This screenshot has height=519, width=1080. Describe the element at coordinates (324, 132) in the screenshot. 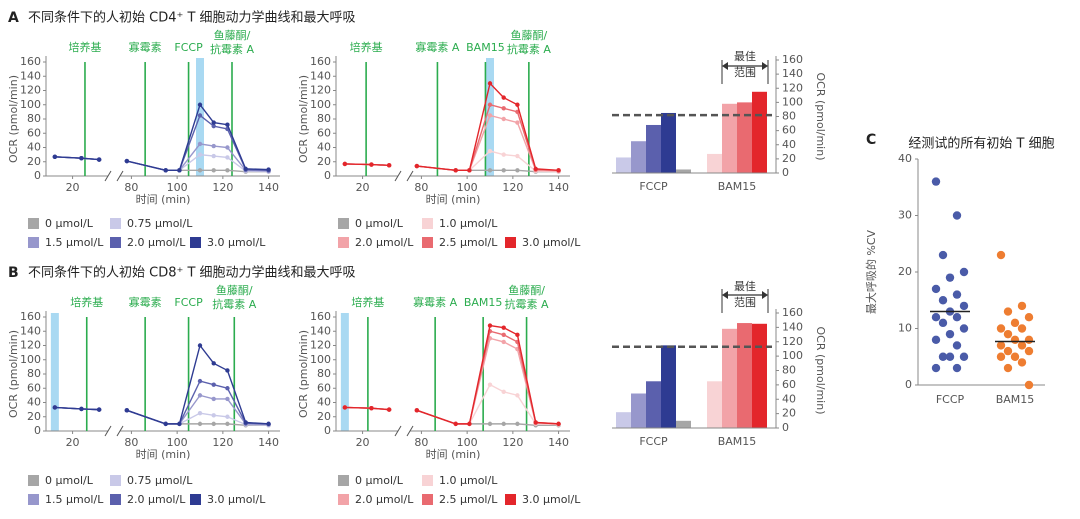

I see `y-tick-label: 60` at that location.